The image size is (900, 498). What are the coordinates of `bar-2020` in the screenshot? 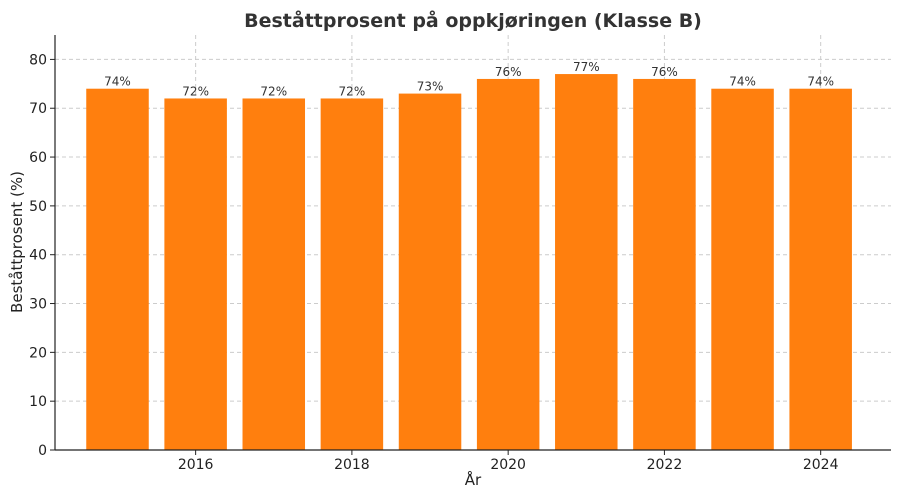 It's located at (508, 264).